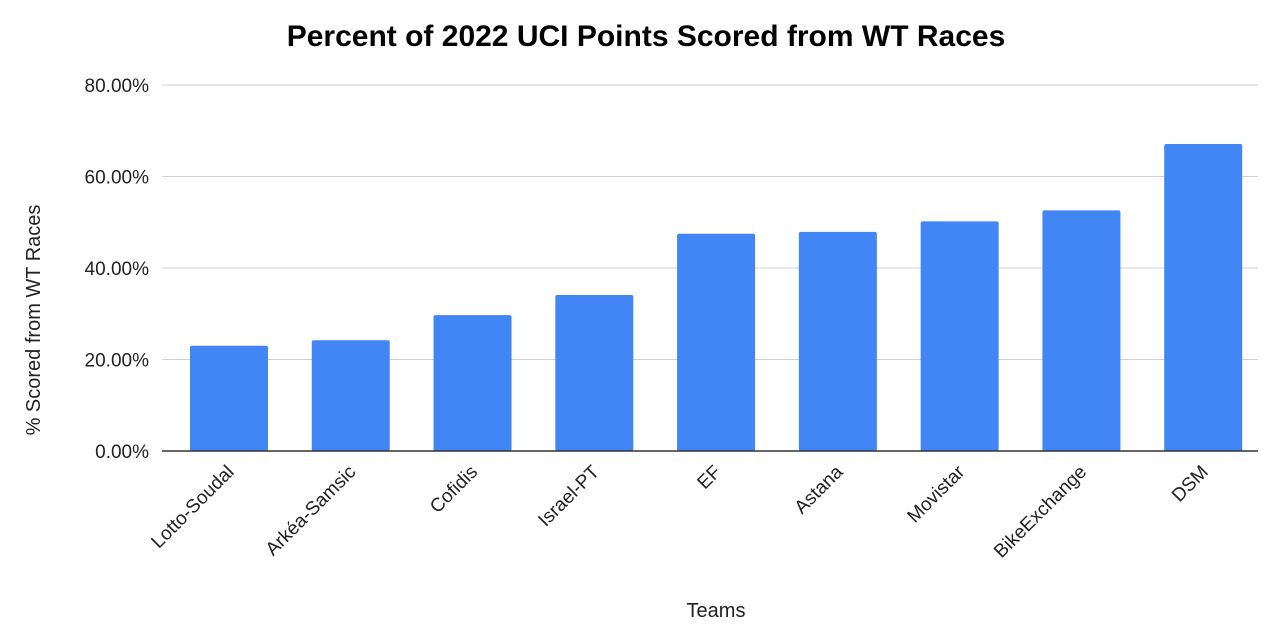 The width and height of the screenshot is (1280, 642). Describe the element at coordinates (594, 372) in the screenshot. I see `bar-israel-pt` at that location.